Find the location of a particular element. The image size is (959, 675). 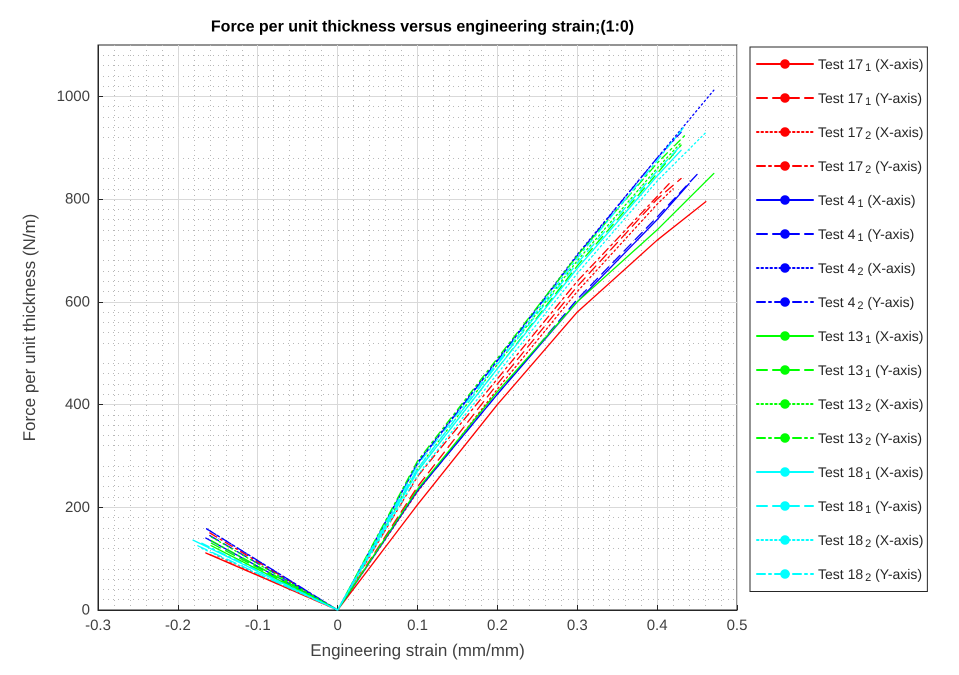

y-axis-title: Force per unit thickness (N/m) is located at coordinates (29, 328).